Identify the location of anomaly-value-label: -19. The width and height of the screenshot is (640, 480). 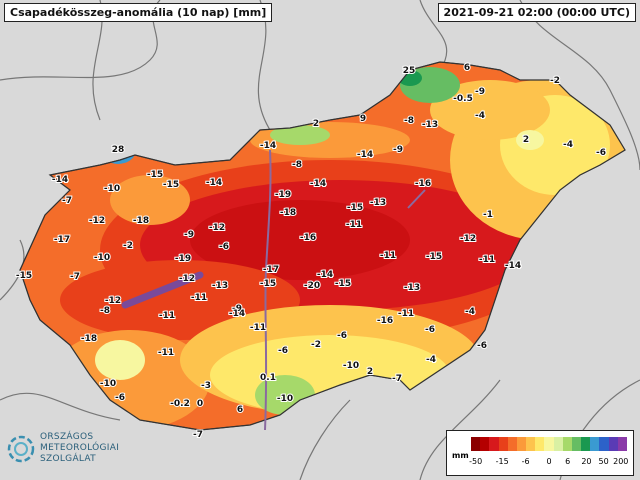
(183, 259).